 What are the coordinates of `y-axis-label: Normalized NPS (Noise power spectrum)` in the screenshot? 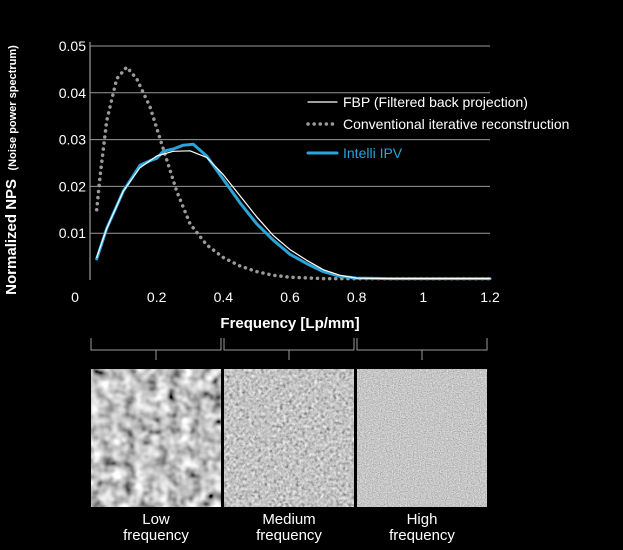 It's located at (11, 170).